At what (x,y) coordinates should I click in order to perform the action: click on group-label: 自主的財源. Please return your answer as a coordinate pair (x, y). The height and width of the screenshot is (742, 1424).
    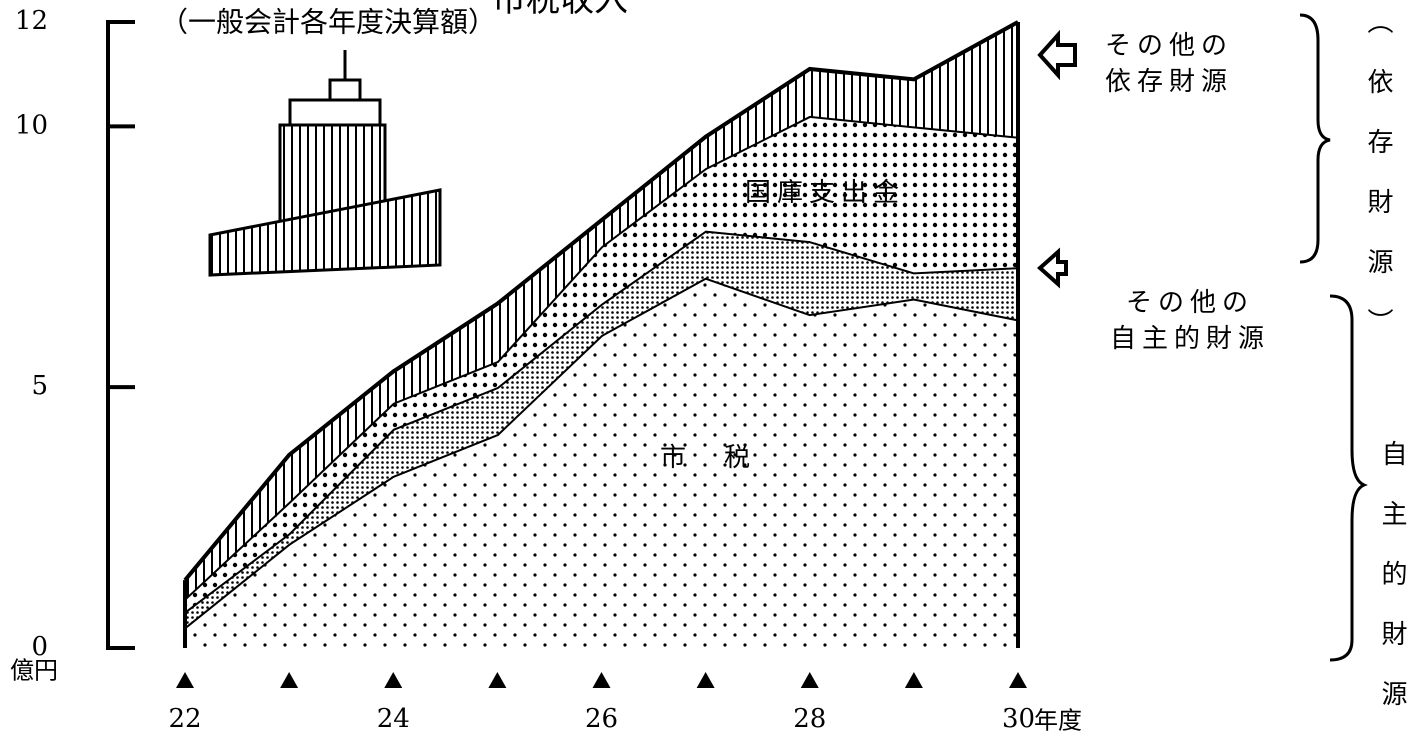
    Looking at the image, I should click on (1392, 590).